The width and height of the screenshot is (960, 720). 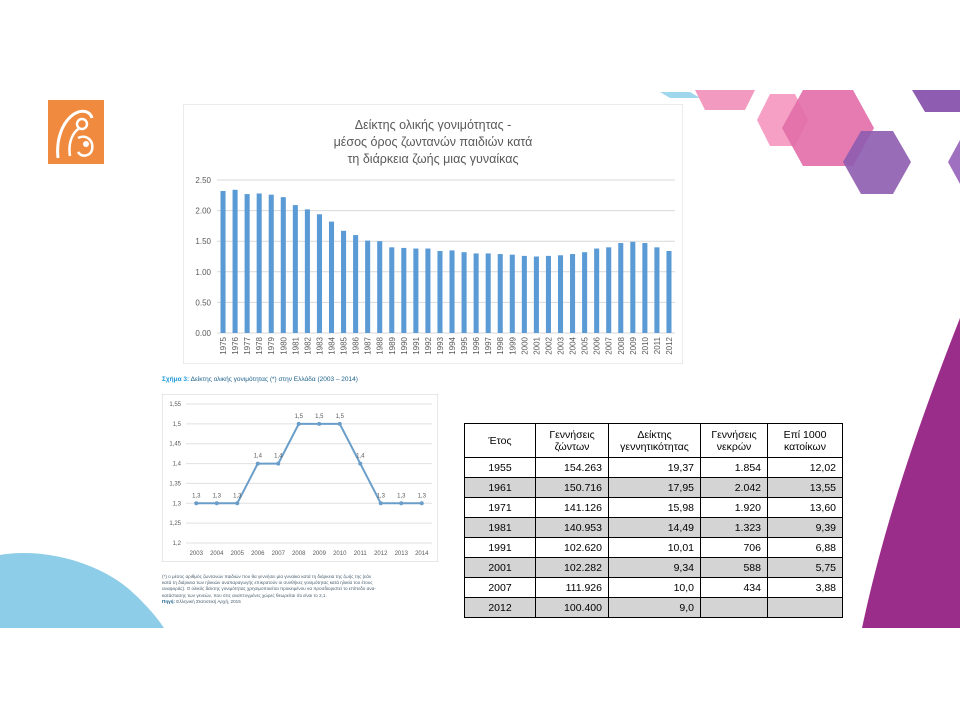 I want to click on table-cell: 3,88, so click(x=805, y=587).